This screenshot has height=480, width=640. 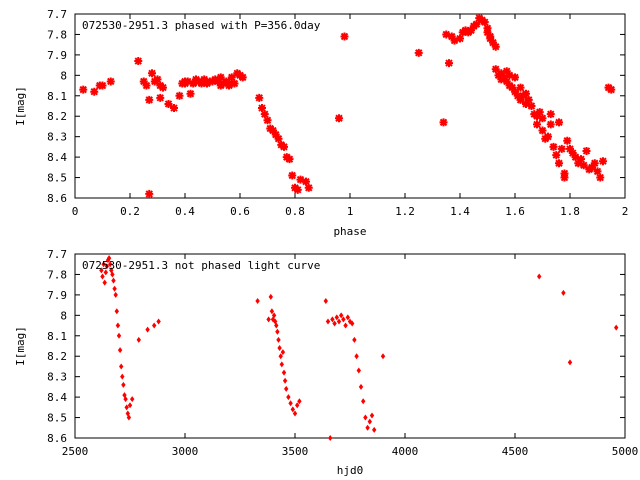 I want to click on x-tick-label: 1.8, so click(x=570, y=211).